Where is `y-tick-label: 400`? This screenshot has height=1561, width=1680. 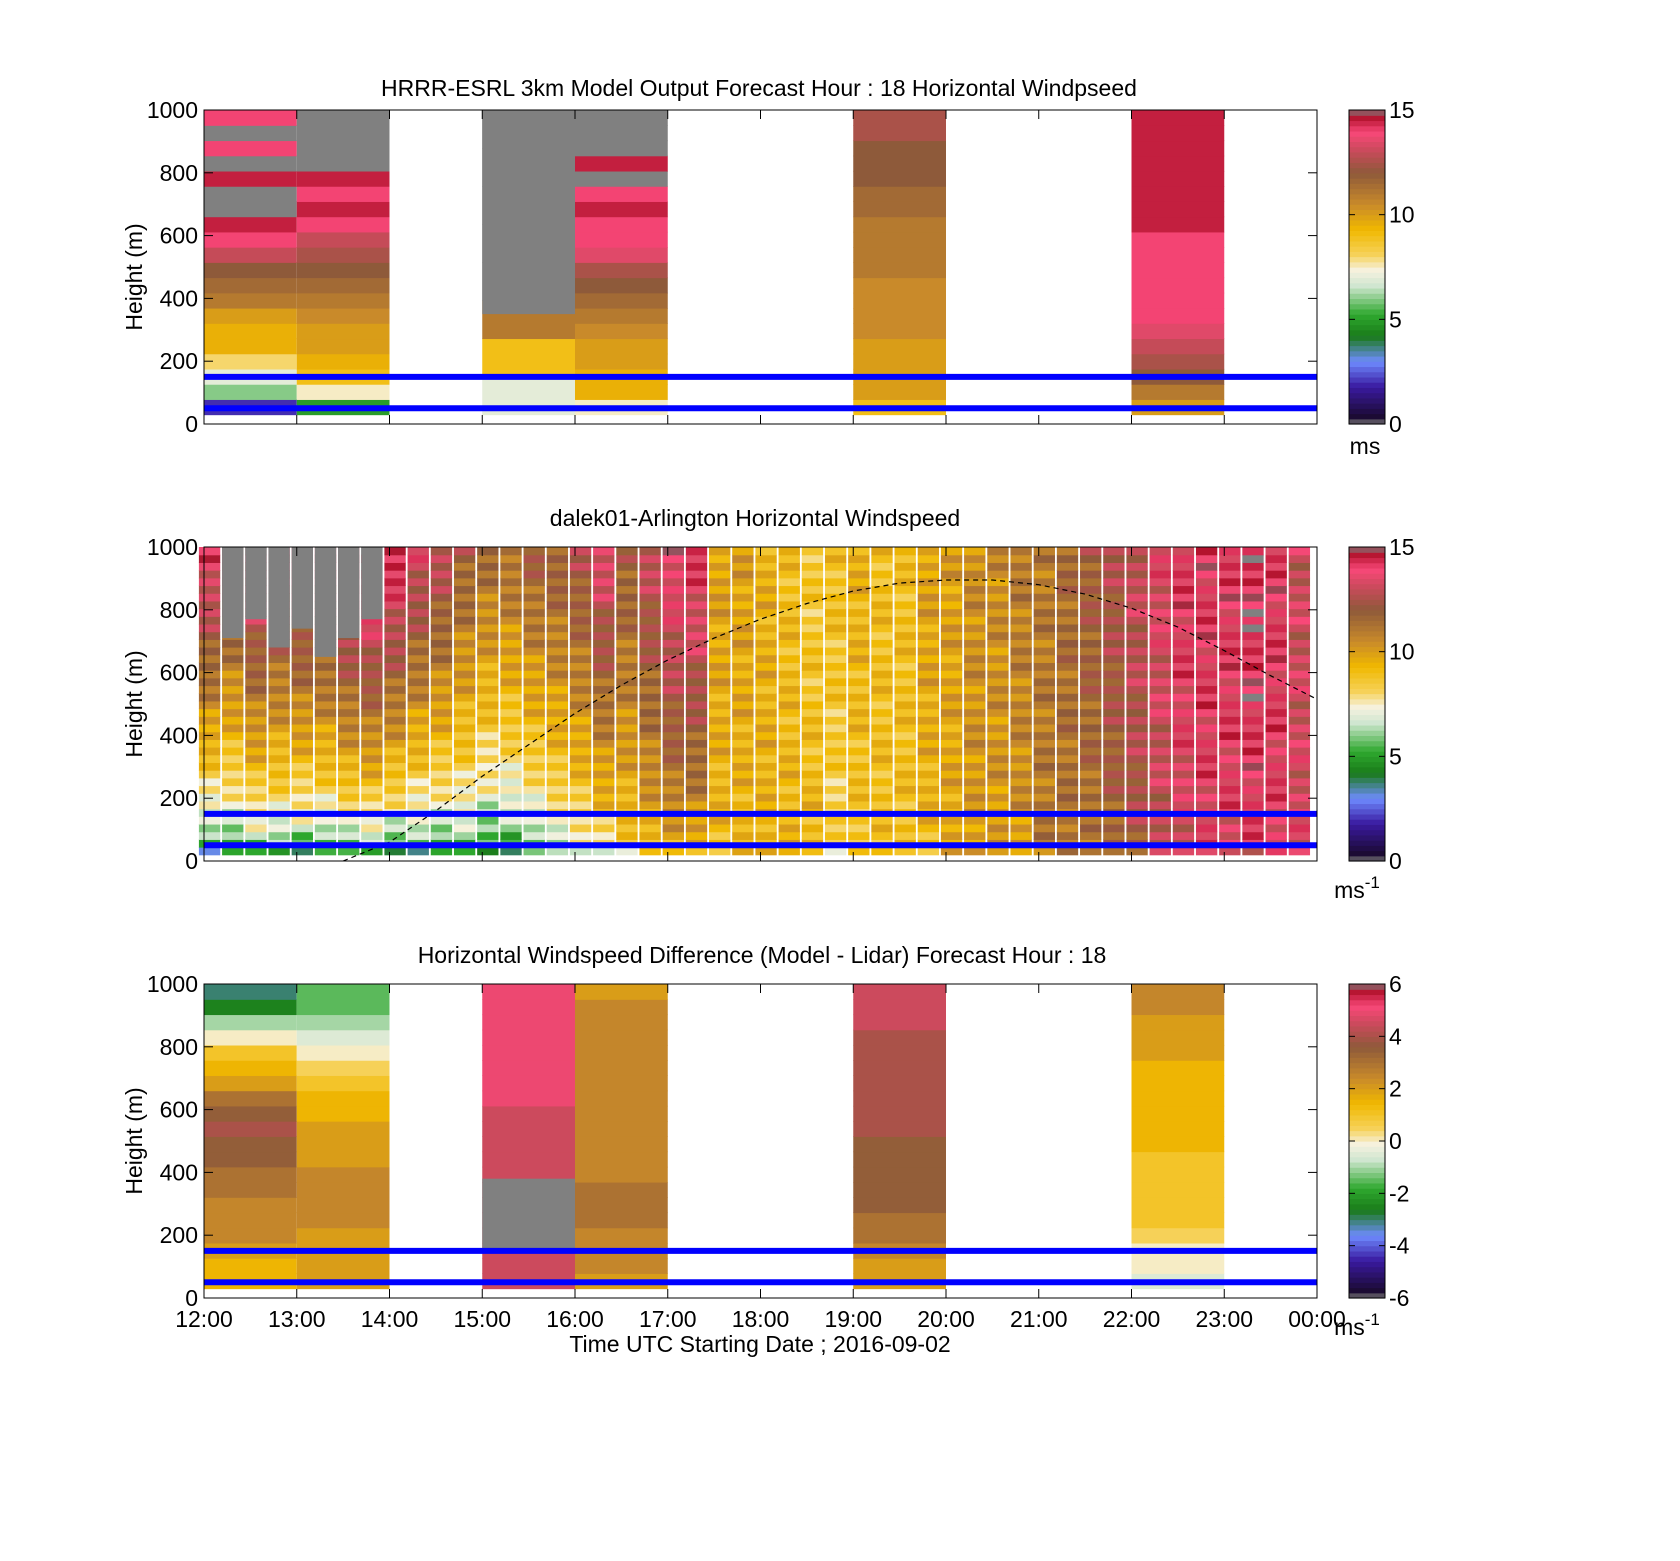
y-tick-label: 400 is located at coordinates (179, 735).